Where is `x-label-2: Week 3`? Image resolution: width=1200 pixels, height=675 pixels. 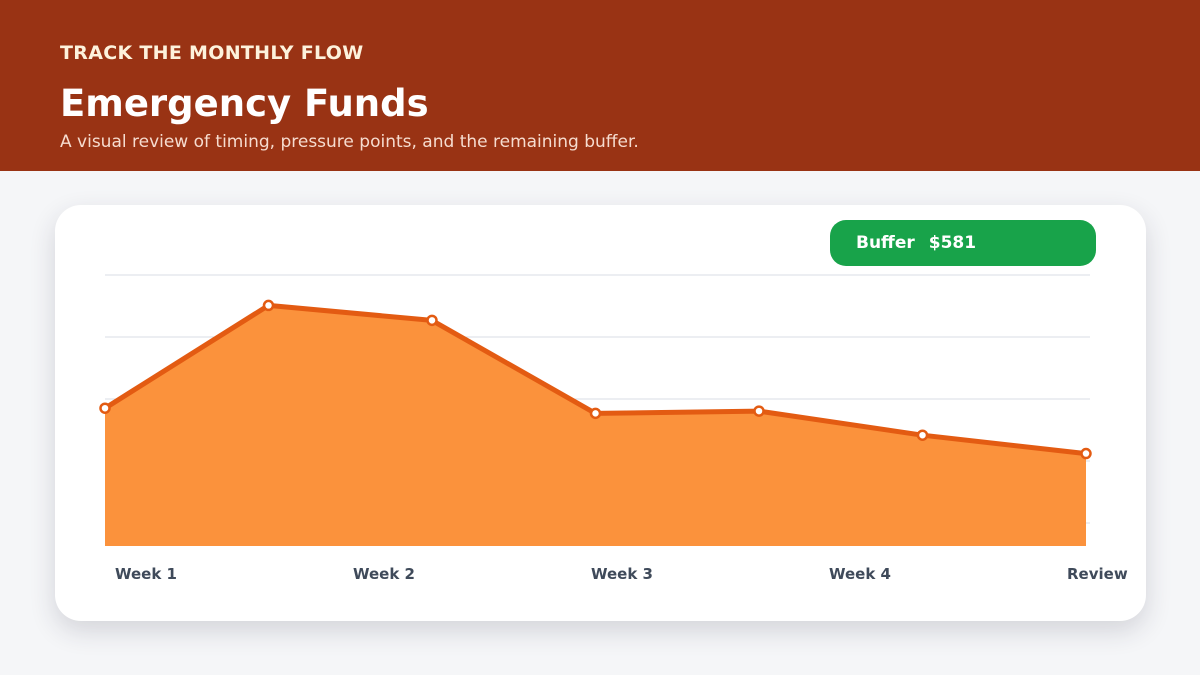
x-label-2: Week 3 is located at coordinates (622, 574).